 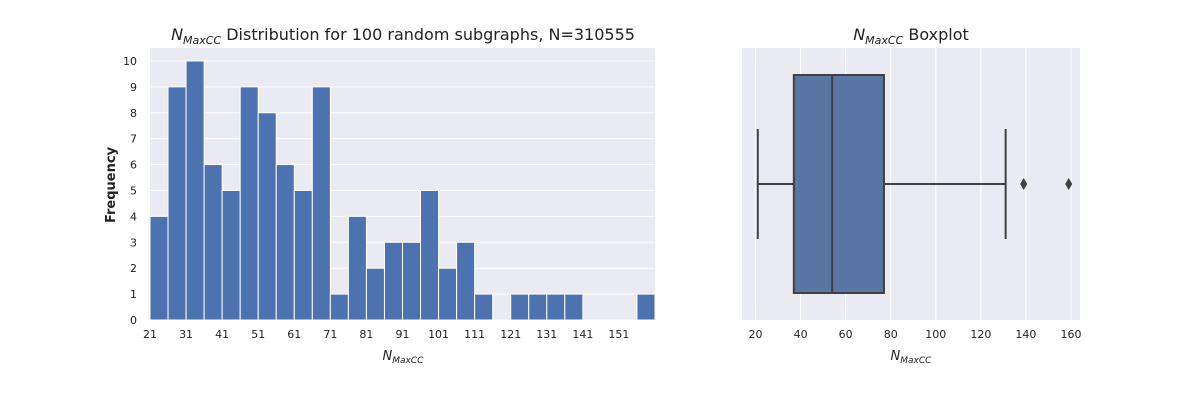 What do you see at coordinates (846, 334) in the screenshot?
I see `boxplot-x-tick-label: 60` at bounding box center [846, 334].